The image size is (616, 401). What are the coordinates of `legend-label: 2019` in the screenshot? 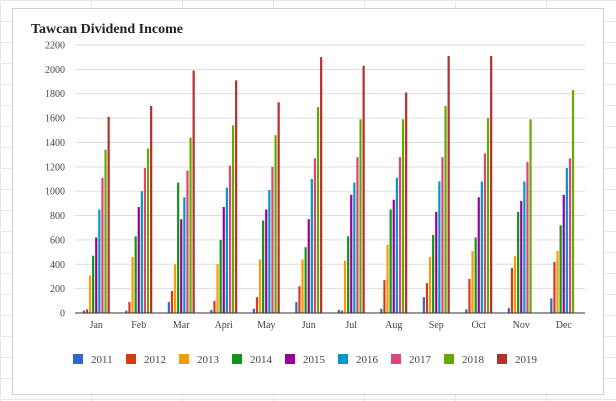 It's located at (526, 360).